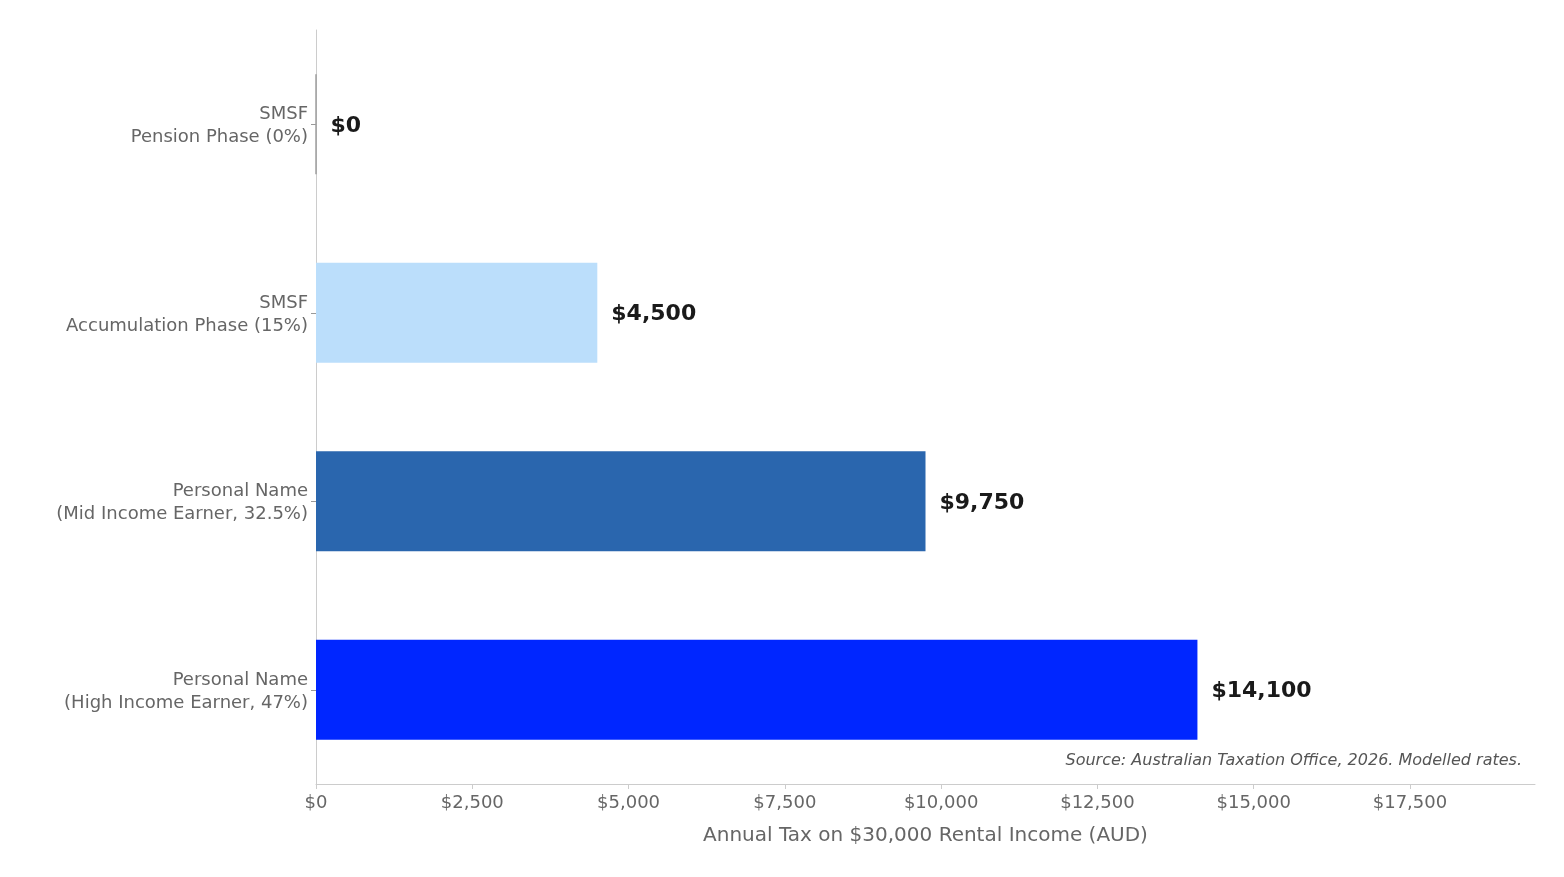  I want to click on y-tick-label: Personal Name (Mid Income Earner, 32.5%), so click(182, 501).